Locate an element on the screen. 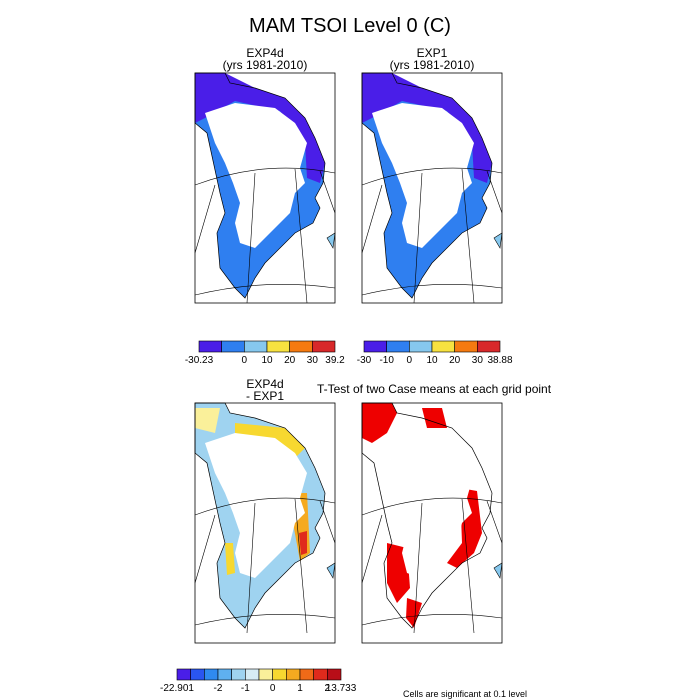 Image resolution: width=700 pixels, height=700 pixels. colorbar-label: -30 is located at coordinates (364, 360).